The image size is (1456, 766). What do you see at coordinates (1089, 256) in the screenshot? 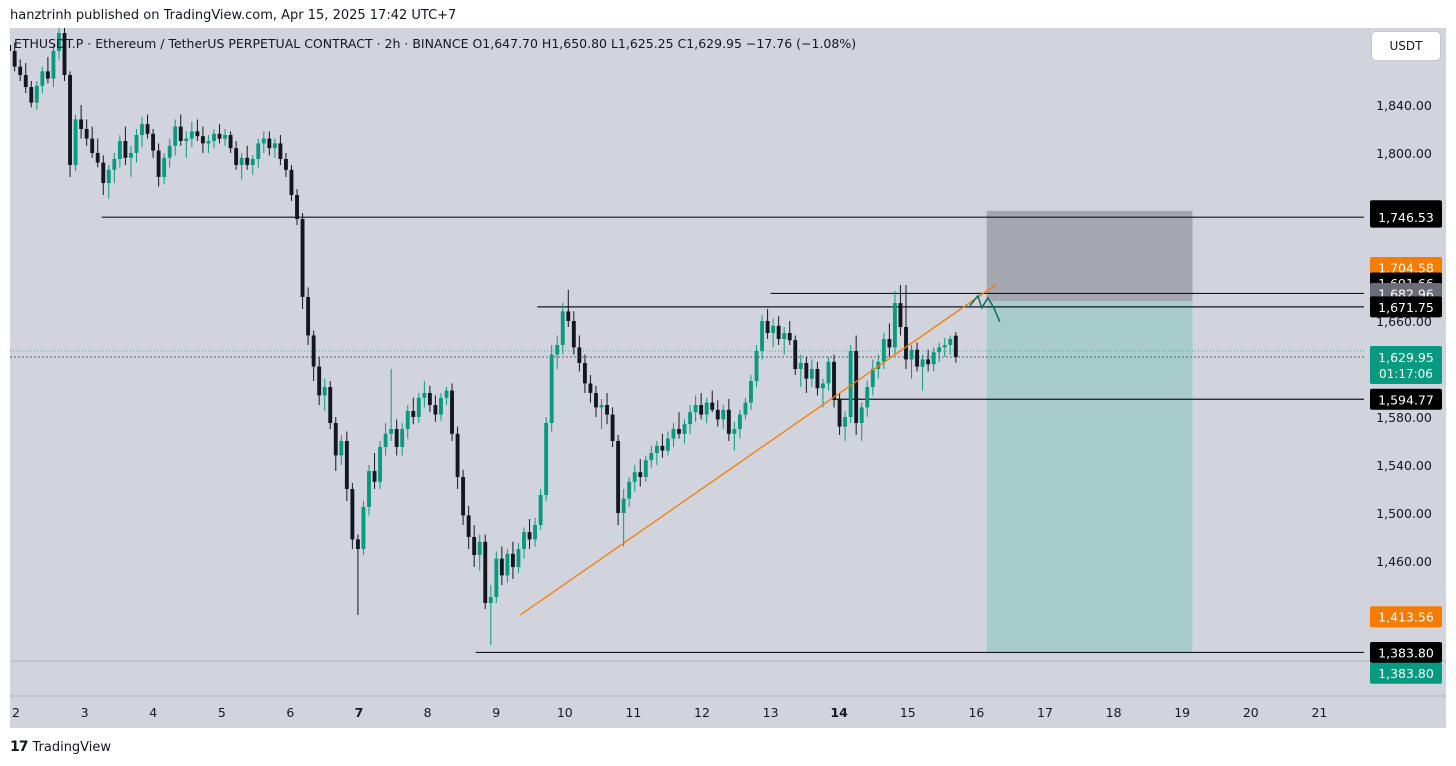
I see `stop-loss-zone` at bounding box center [1089, 256].